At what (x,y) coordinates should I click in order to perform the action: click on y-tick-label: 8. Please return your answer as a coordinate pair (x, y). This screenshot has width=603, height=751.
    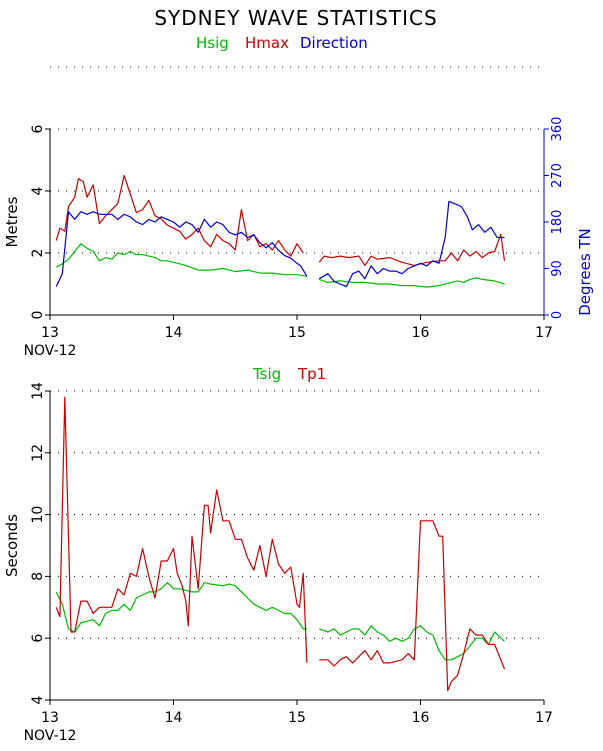
    Looking at the image, I should click on (38, 576).